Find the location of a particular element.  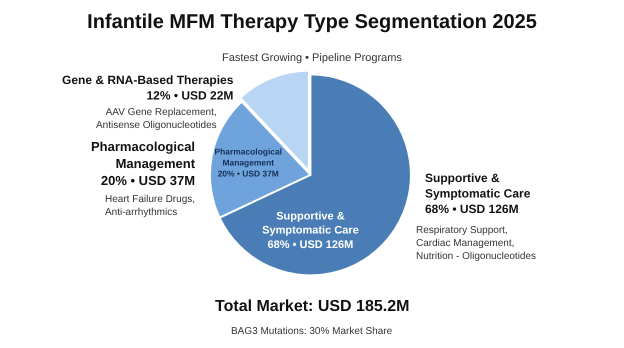

text: AAV Gene Replacement, Antisense Oligonucleotides is located at coordinates (156, 119).